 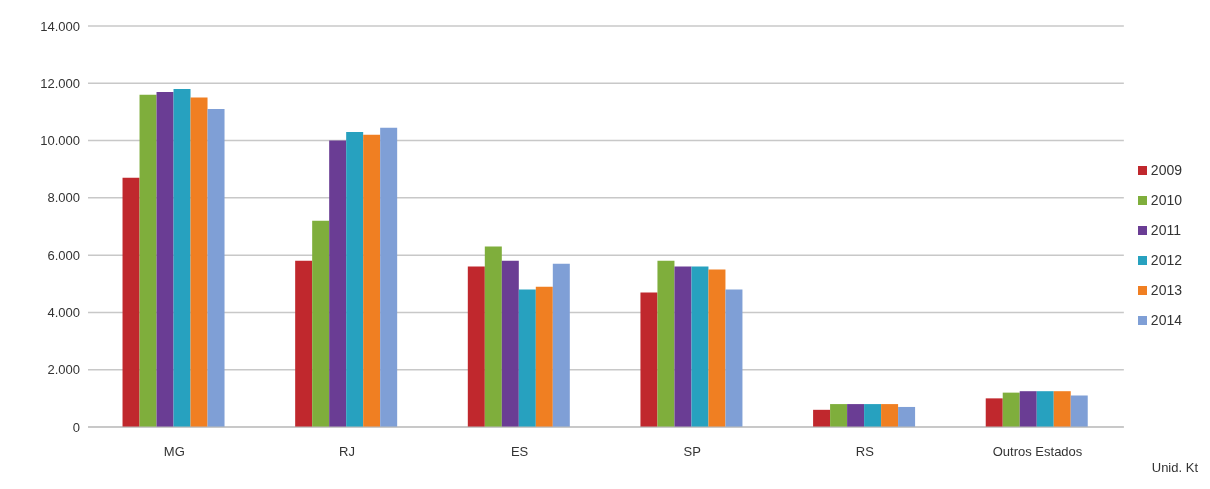 I want to click on x-tick-label: SP, so click(x=692, y=452).